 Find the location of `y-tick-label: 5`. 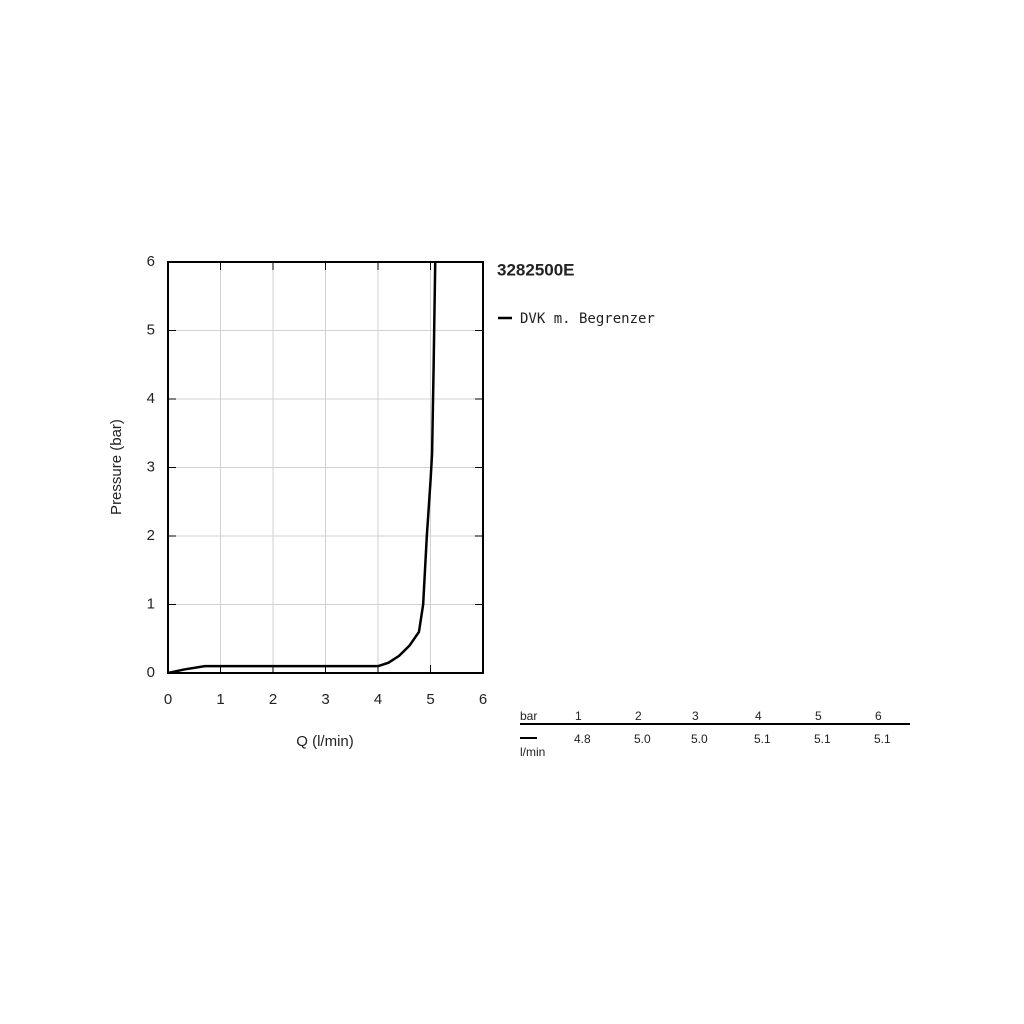

y-tick-label: 5 is located at coordinates (151, 329).